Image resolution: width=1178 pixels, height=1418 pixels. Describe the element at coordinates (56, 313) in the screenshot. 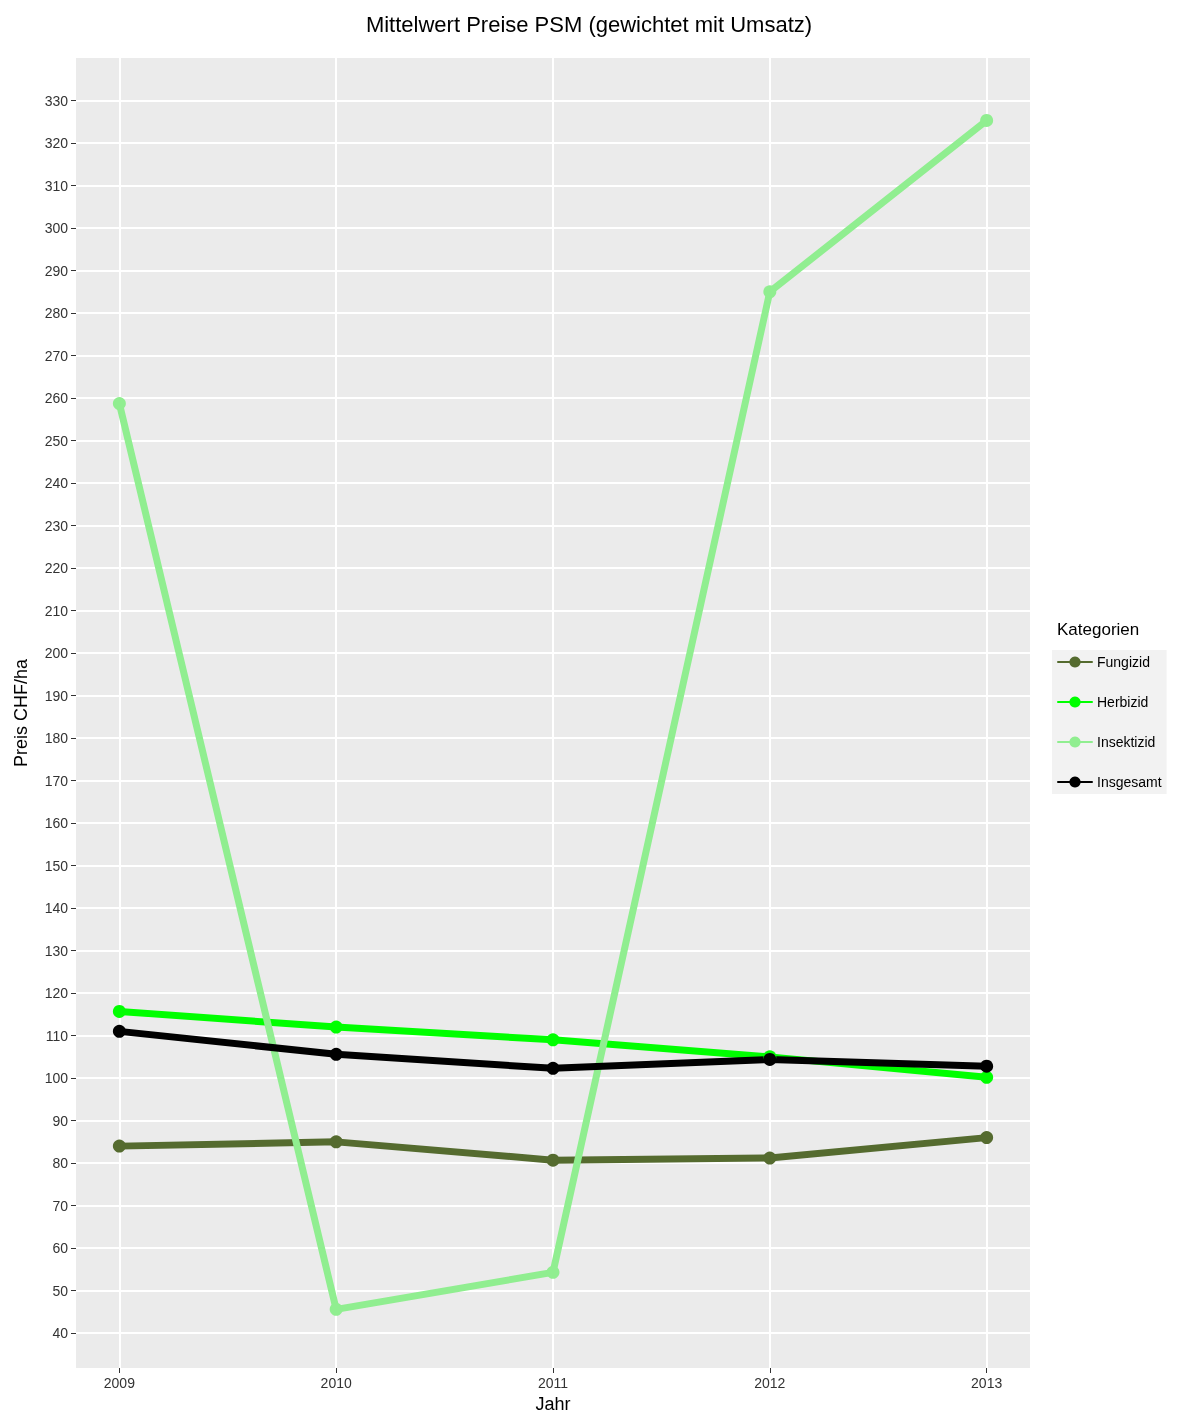

I see `y-tick-label: 280` at that location.